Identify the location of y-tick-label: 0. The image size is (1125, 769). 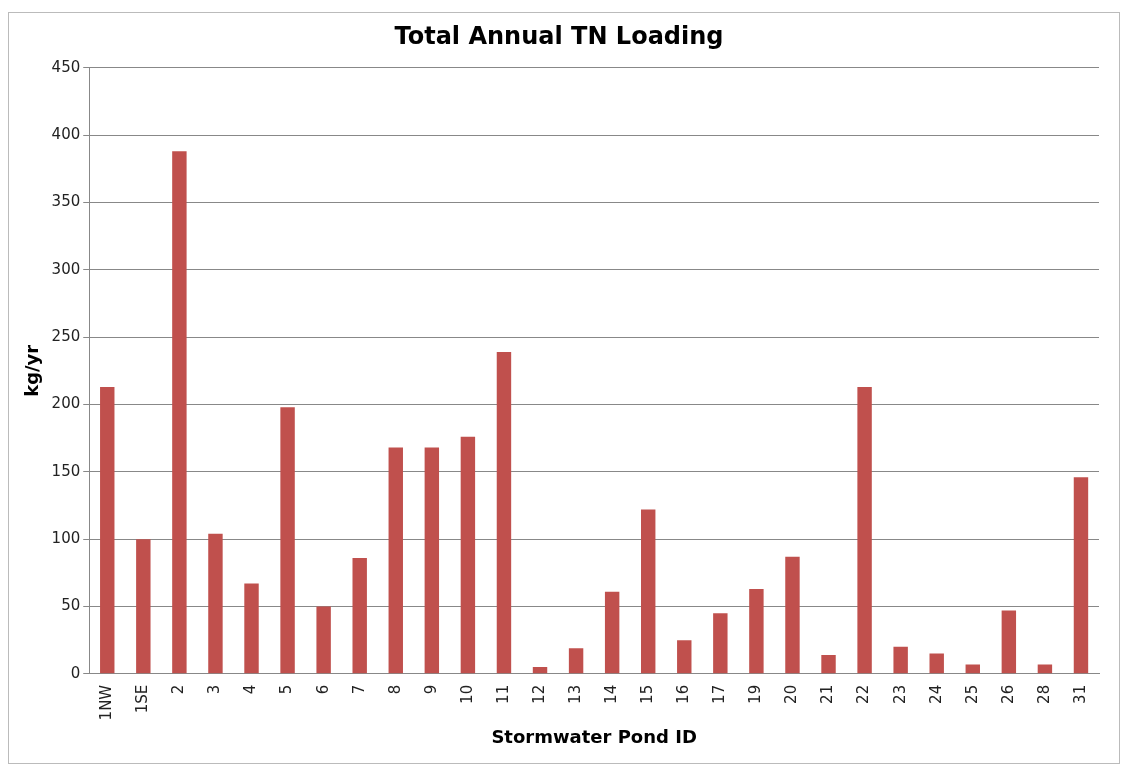
(75, 672).